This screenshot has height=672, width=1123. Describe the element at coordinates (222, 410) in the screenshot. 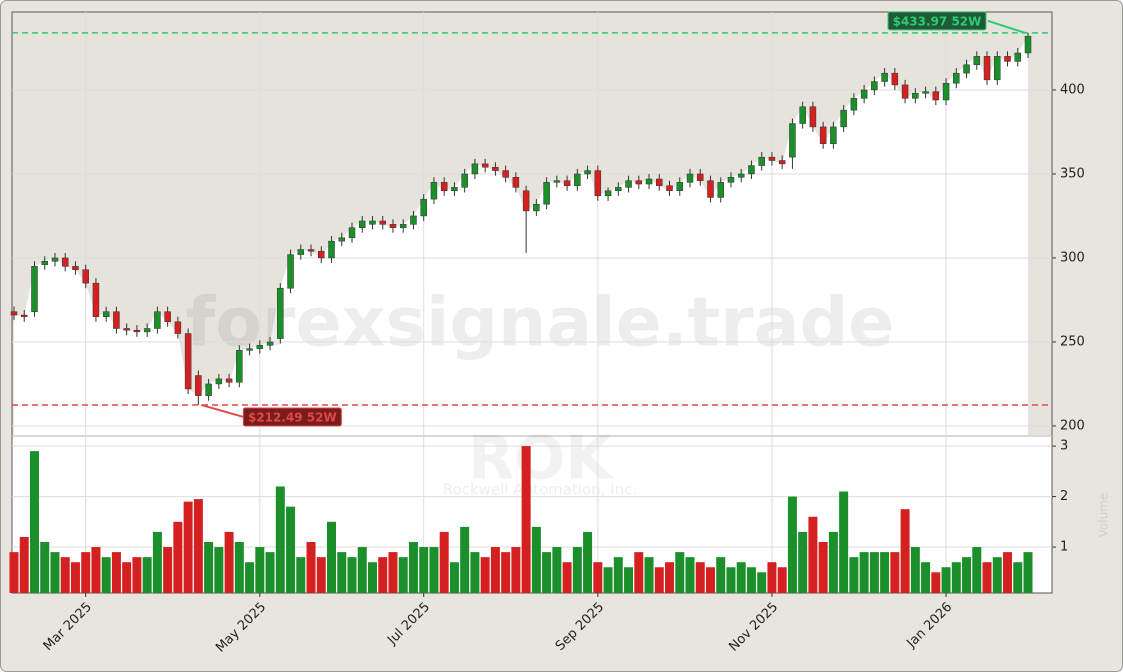

I see `annotation-arrow` at that location.